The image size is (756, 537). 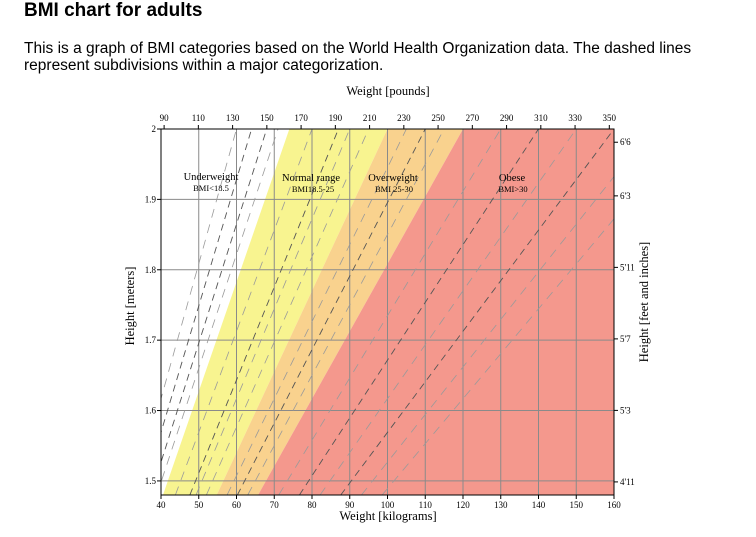 What do you see at coordinates (301, 118) in the screenshot?
I see `top-tick-label-170: 170` at bounding box center [301, 118].